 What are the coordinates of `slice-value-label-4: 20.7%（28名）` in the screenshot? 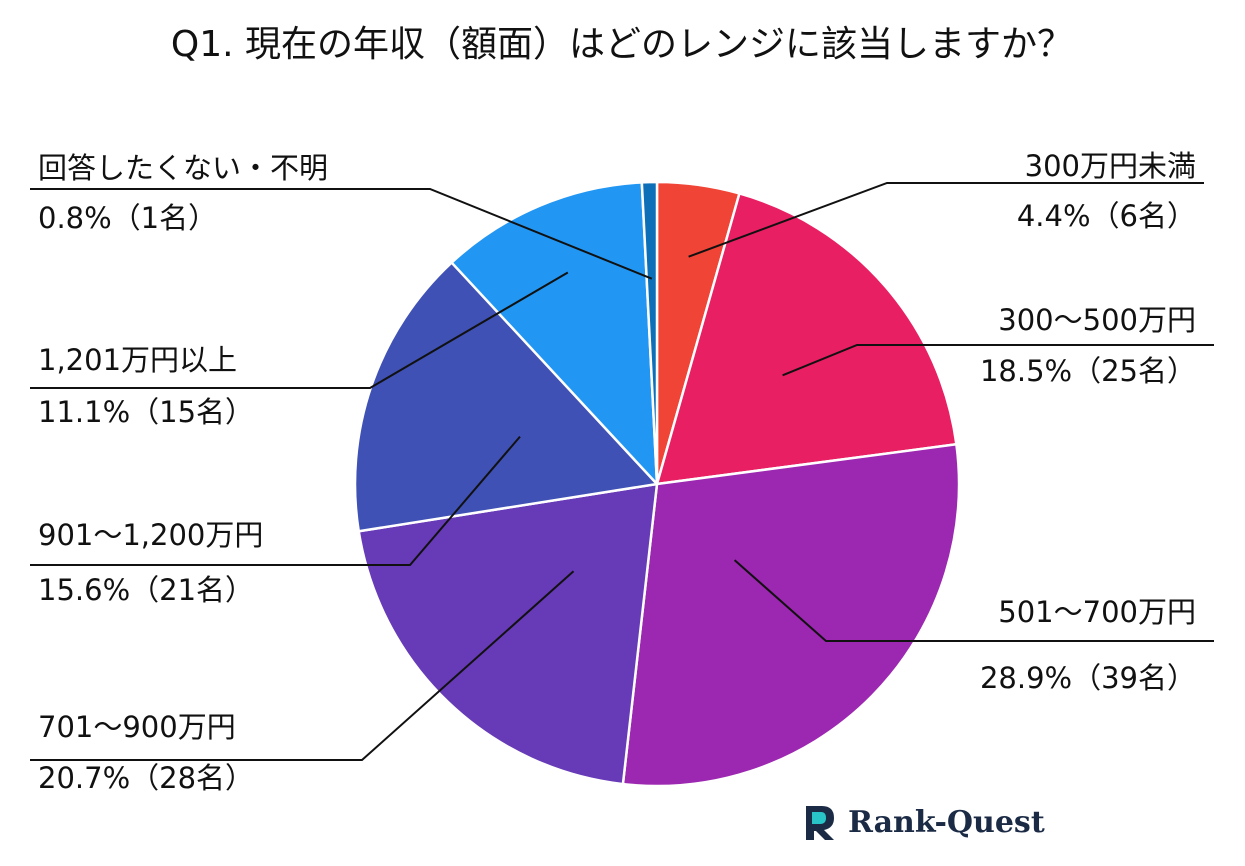 It's located at (146, 778).